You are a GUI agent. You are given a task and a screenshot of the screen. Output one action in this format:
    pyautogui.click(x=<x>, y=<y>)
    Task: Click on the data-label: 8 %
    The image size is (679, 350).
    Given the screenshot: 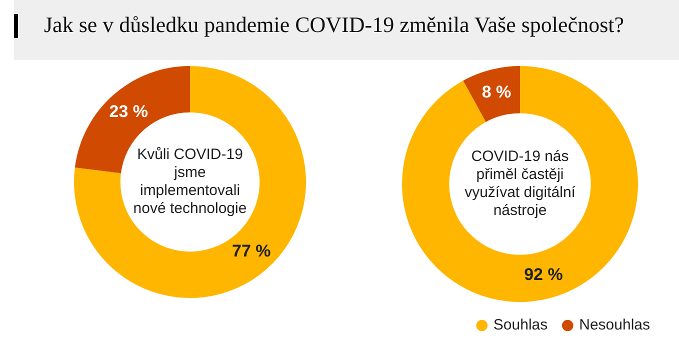 What is the action you would take?
    pyautogui.click(x=497, y=92)
    